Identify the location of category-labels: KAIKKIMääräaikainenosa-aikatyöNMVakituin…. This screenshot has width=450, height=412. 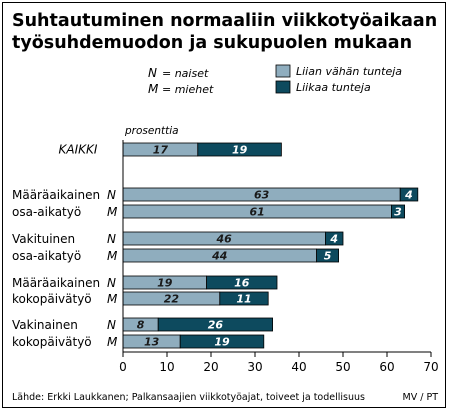
(65, 246).